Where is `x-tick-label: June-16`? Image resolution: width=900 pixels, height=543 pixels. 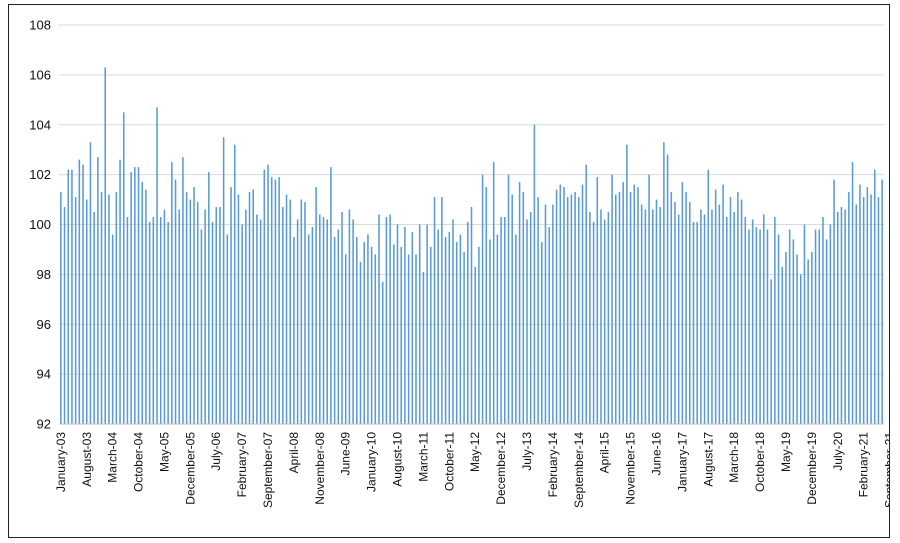
x-tick-label: June-16 is located at coordinates (656, 454).